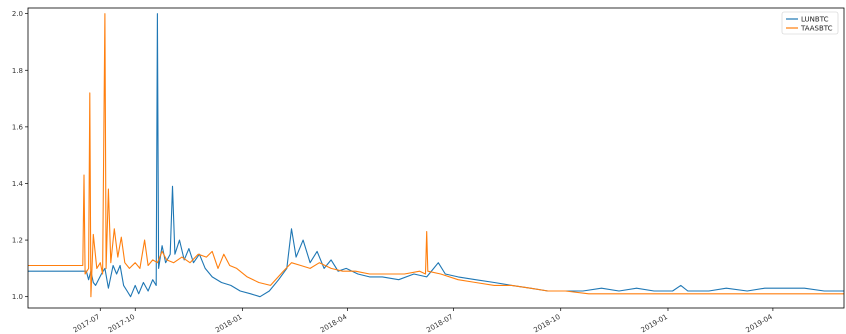 The height and width of the screenshot is (334, 846). I want to click on y-tick-label: 2.0, so click(17, 14).